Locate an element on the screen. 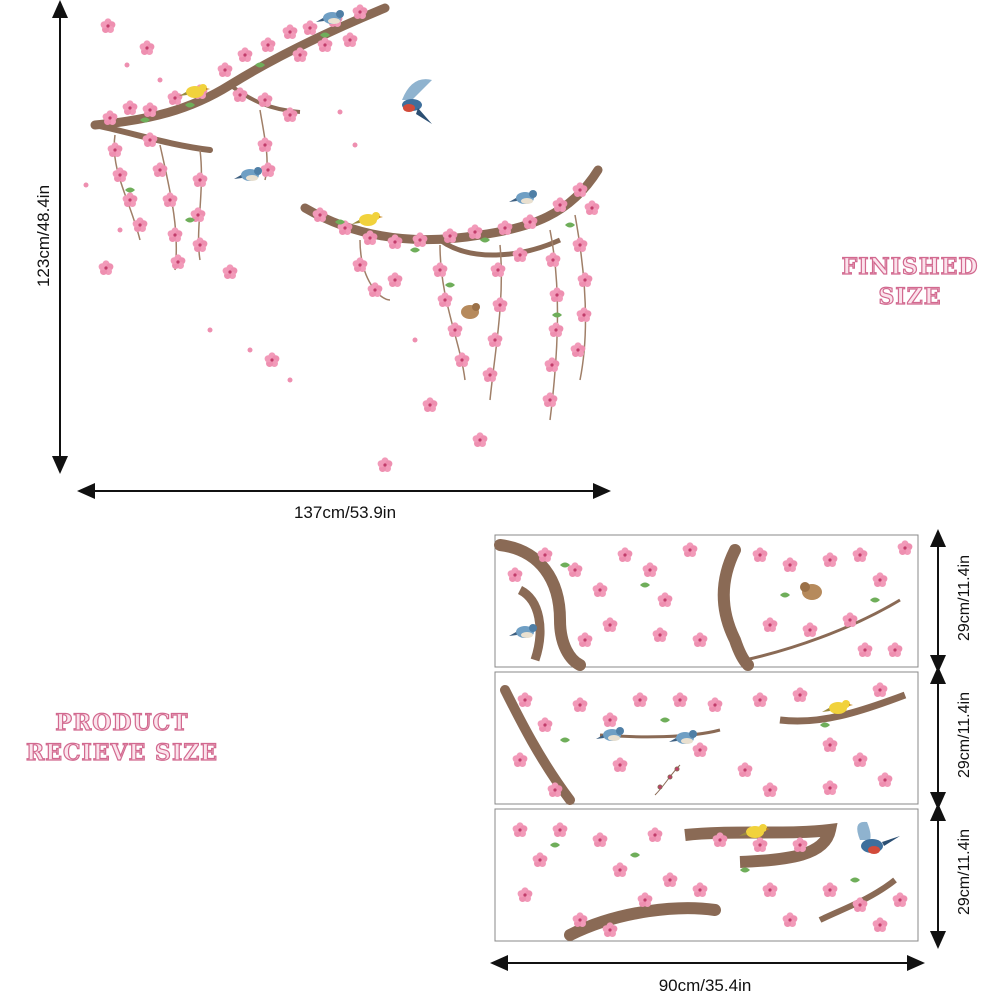 This screenshot has width=1000, height=1000. panel2-height-label: 29cm/11.4in is located at coordinates (964, 735).